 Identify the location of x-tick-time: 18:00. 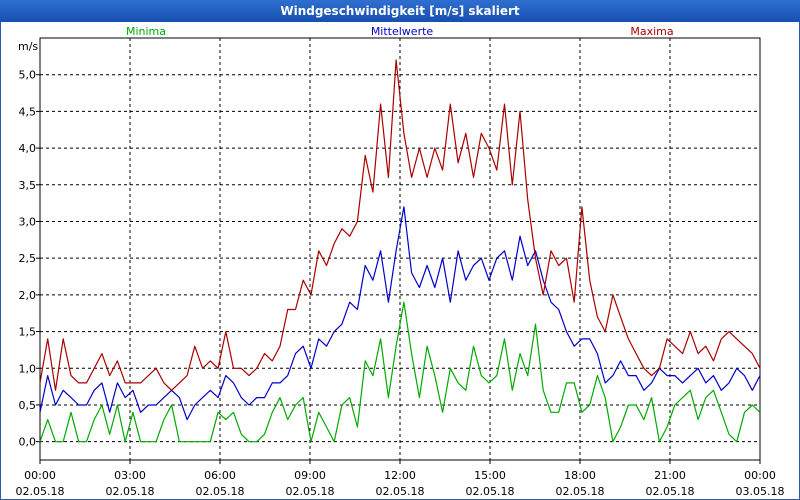
(580, 475).